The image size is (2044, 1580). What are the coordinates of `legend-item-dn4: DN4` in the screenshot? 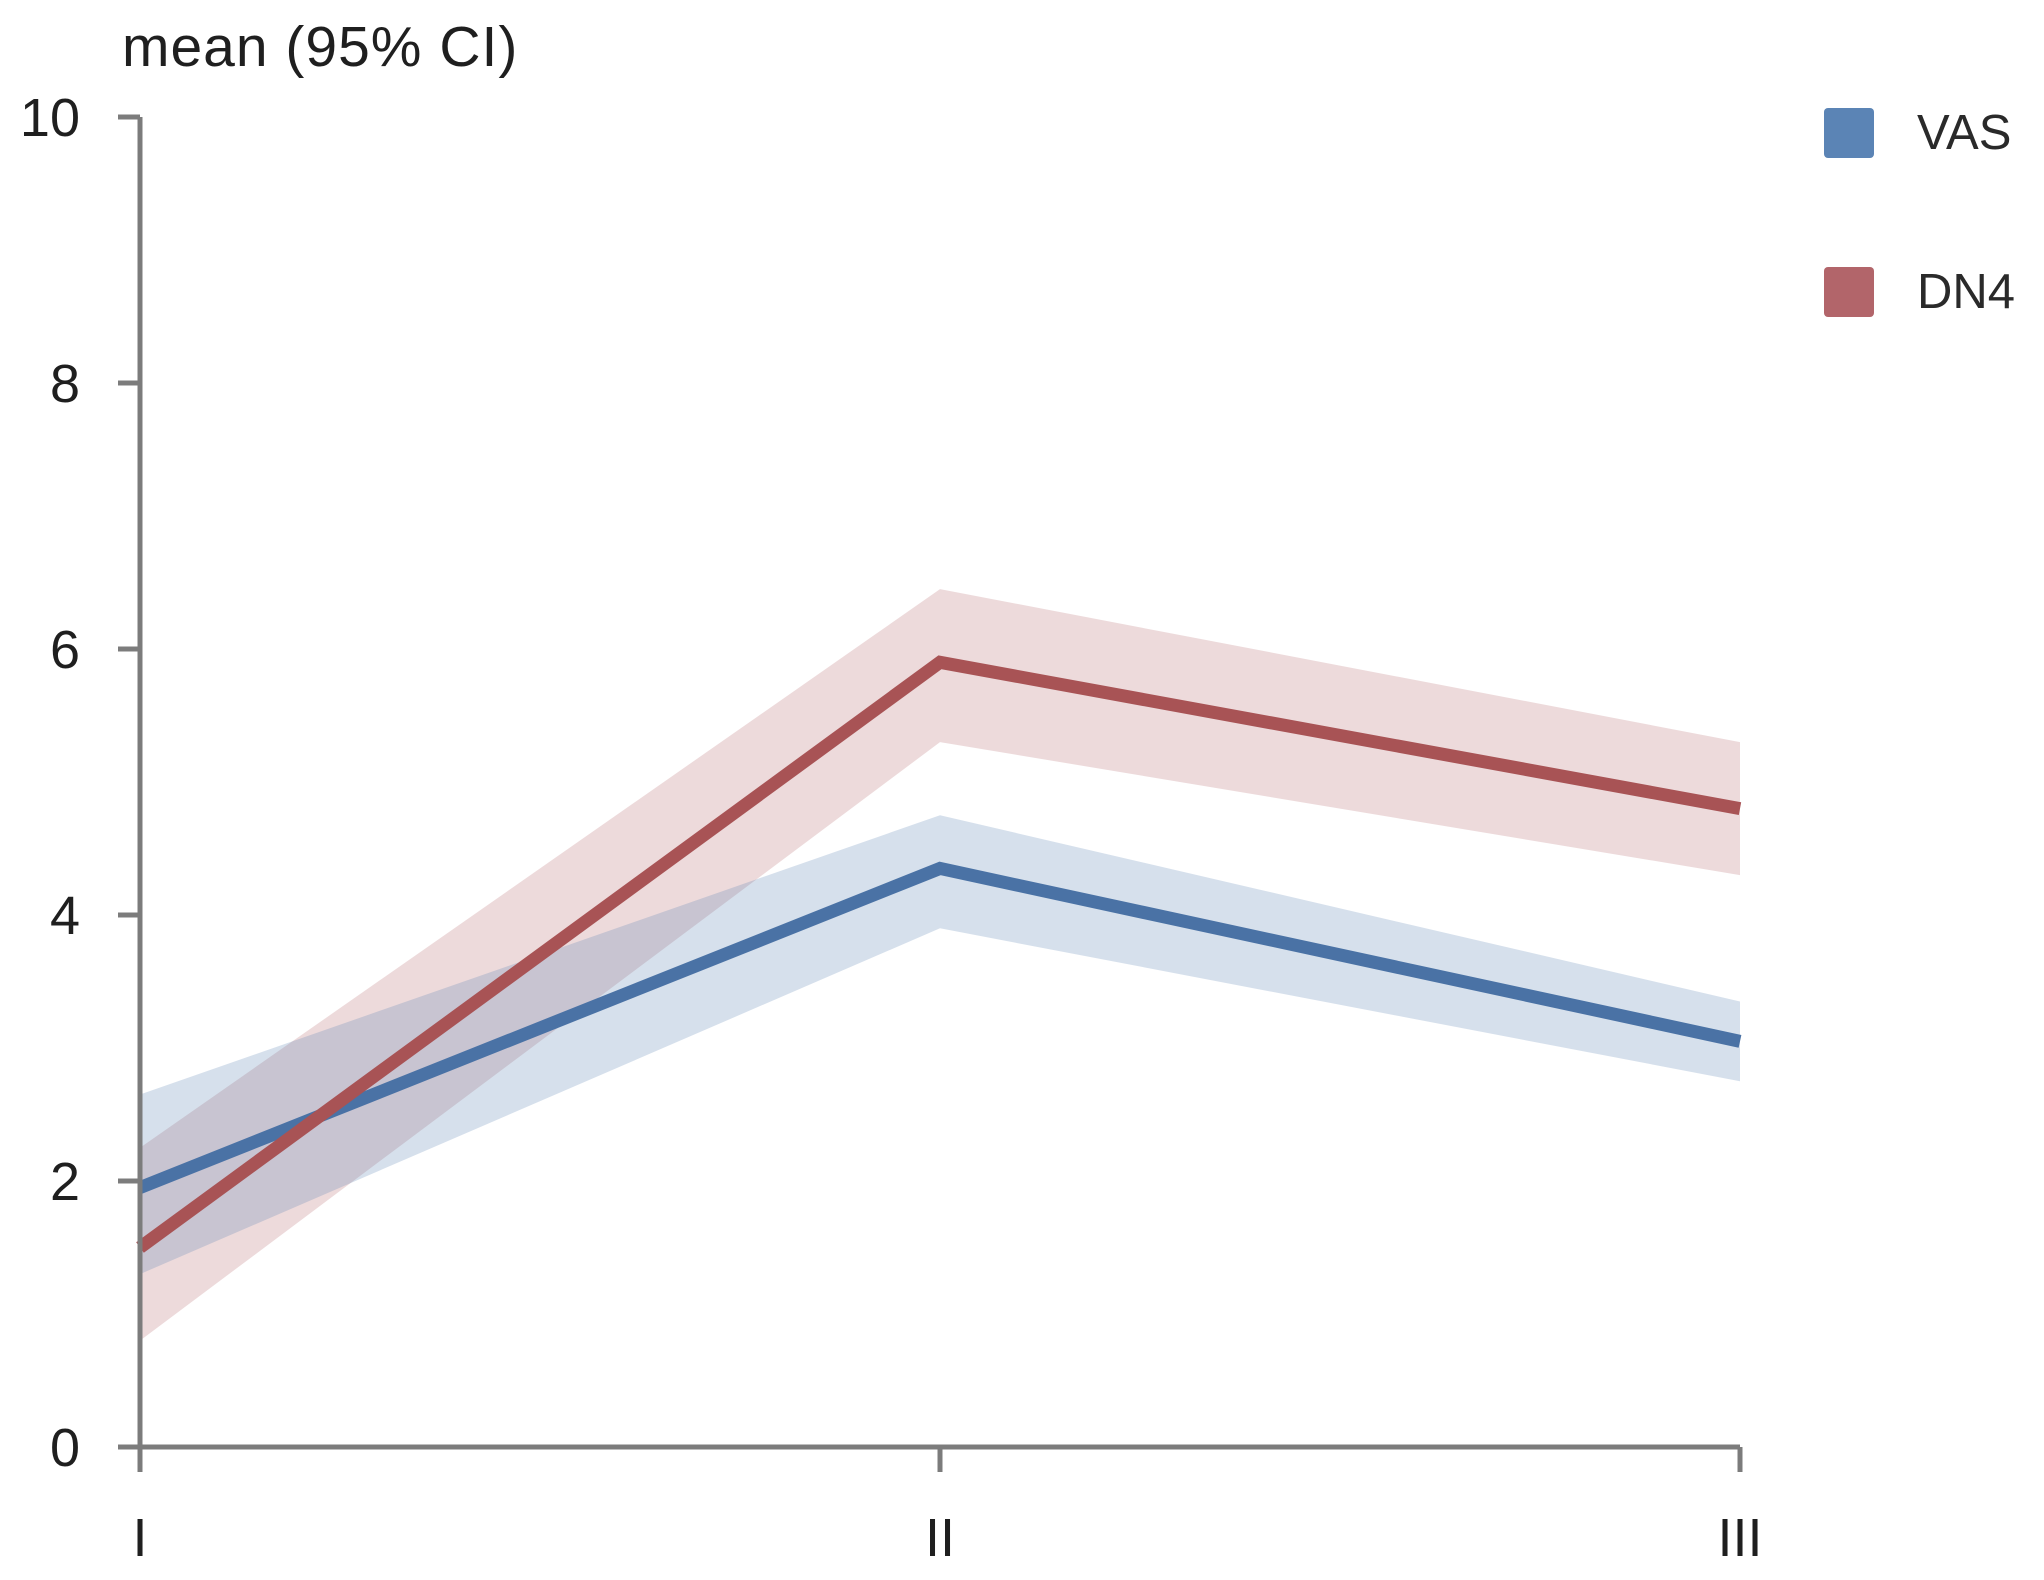 It's located at (1919, 292).